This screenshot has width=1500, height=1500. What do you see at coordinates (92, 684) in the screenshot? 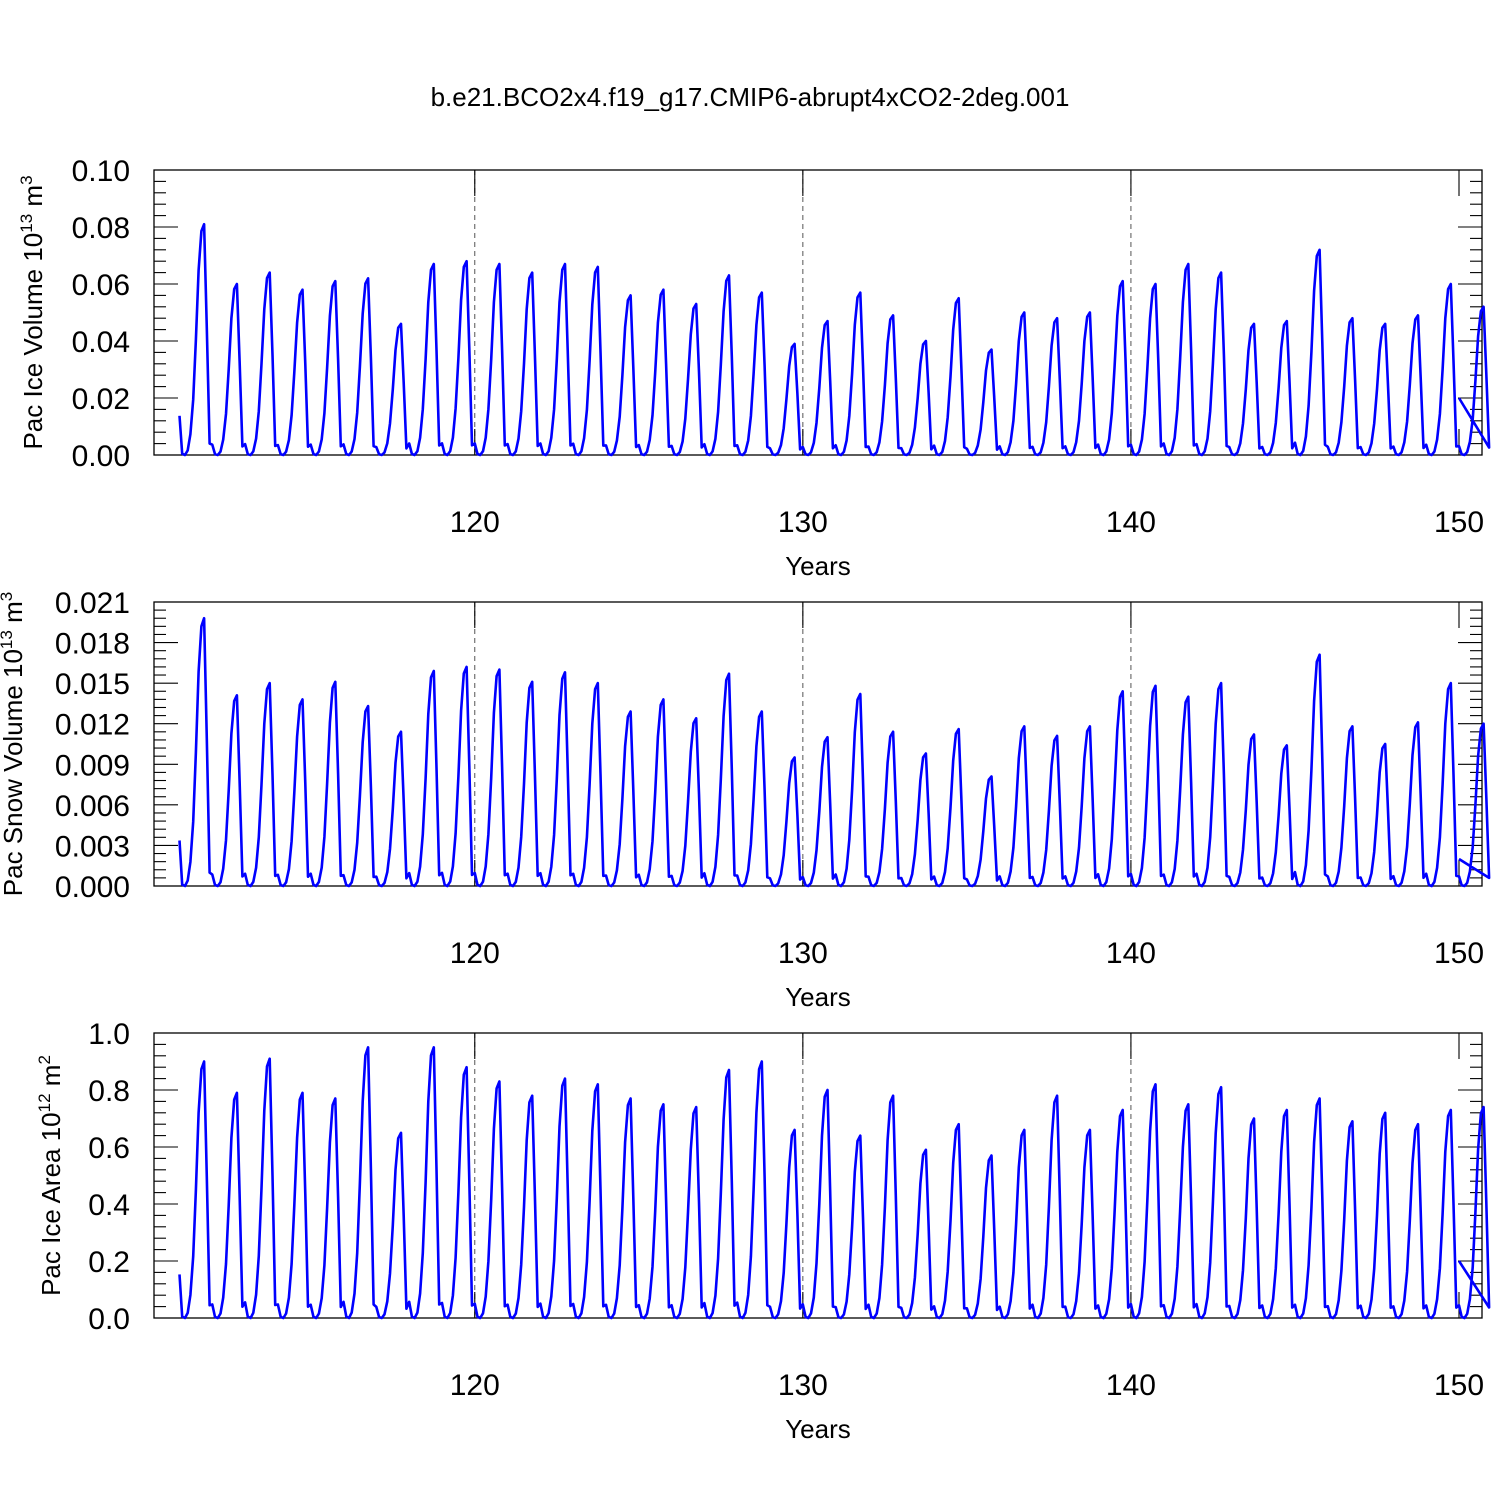
I see `y-tick-label: 0.015` at bounding box center [92, 684].